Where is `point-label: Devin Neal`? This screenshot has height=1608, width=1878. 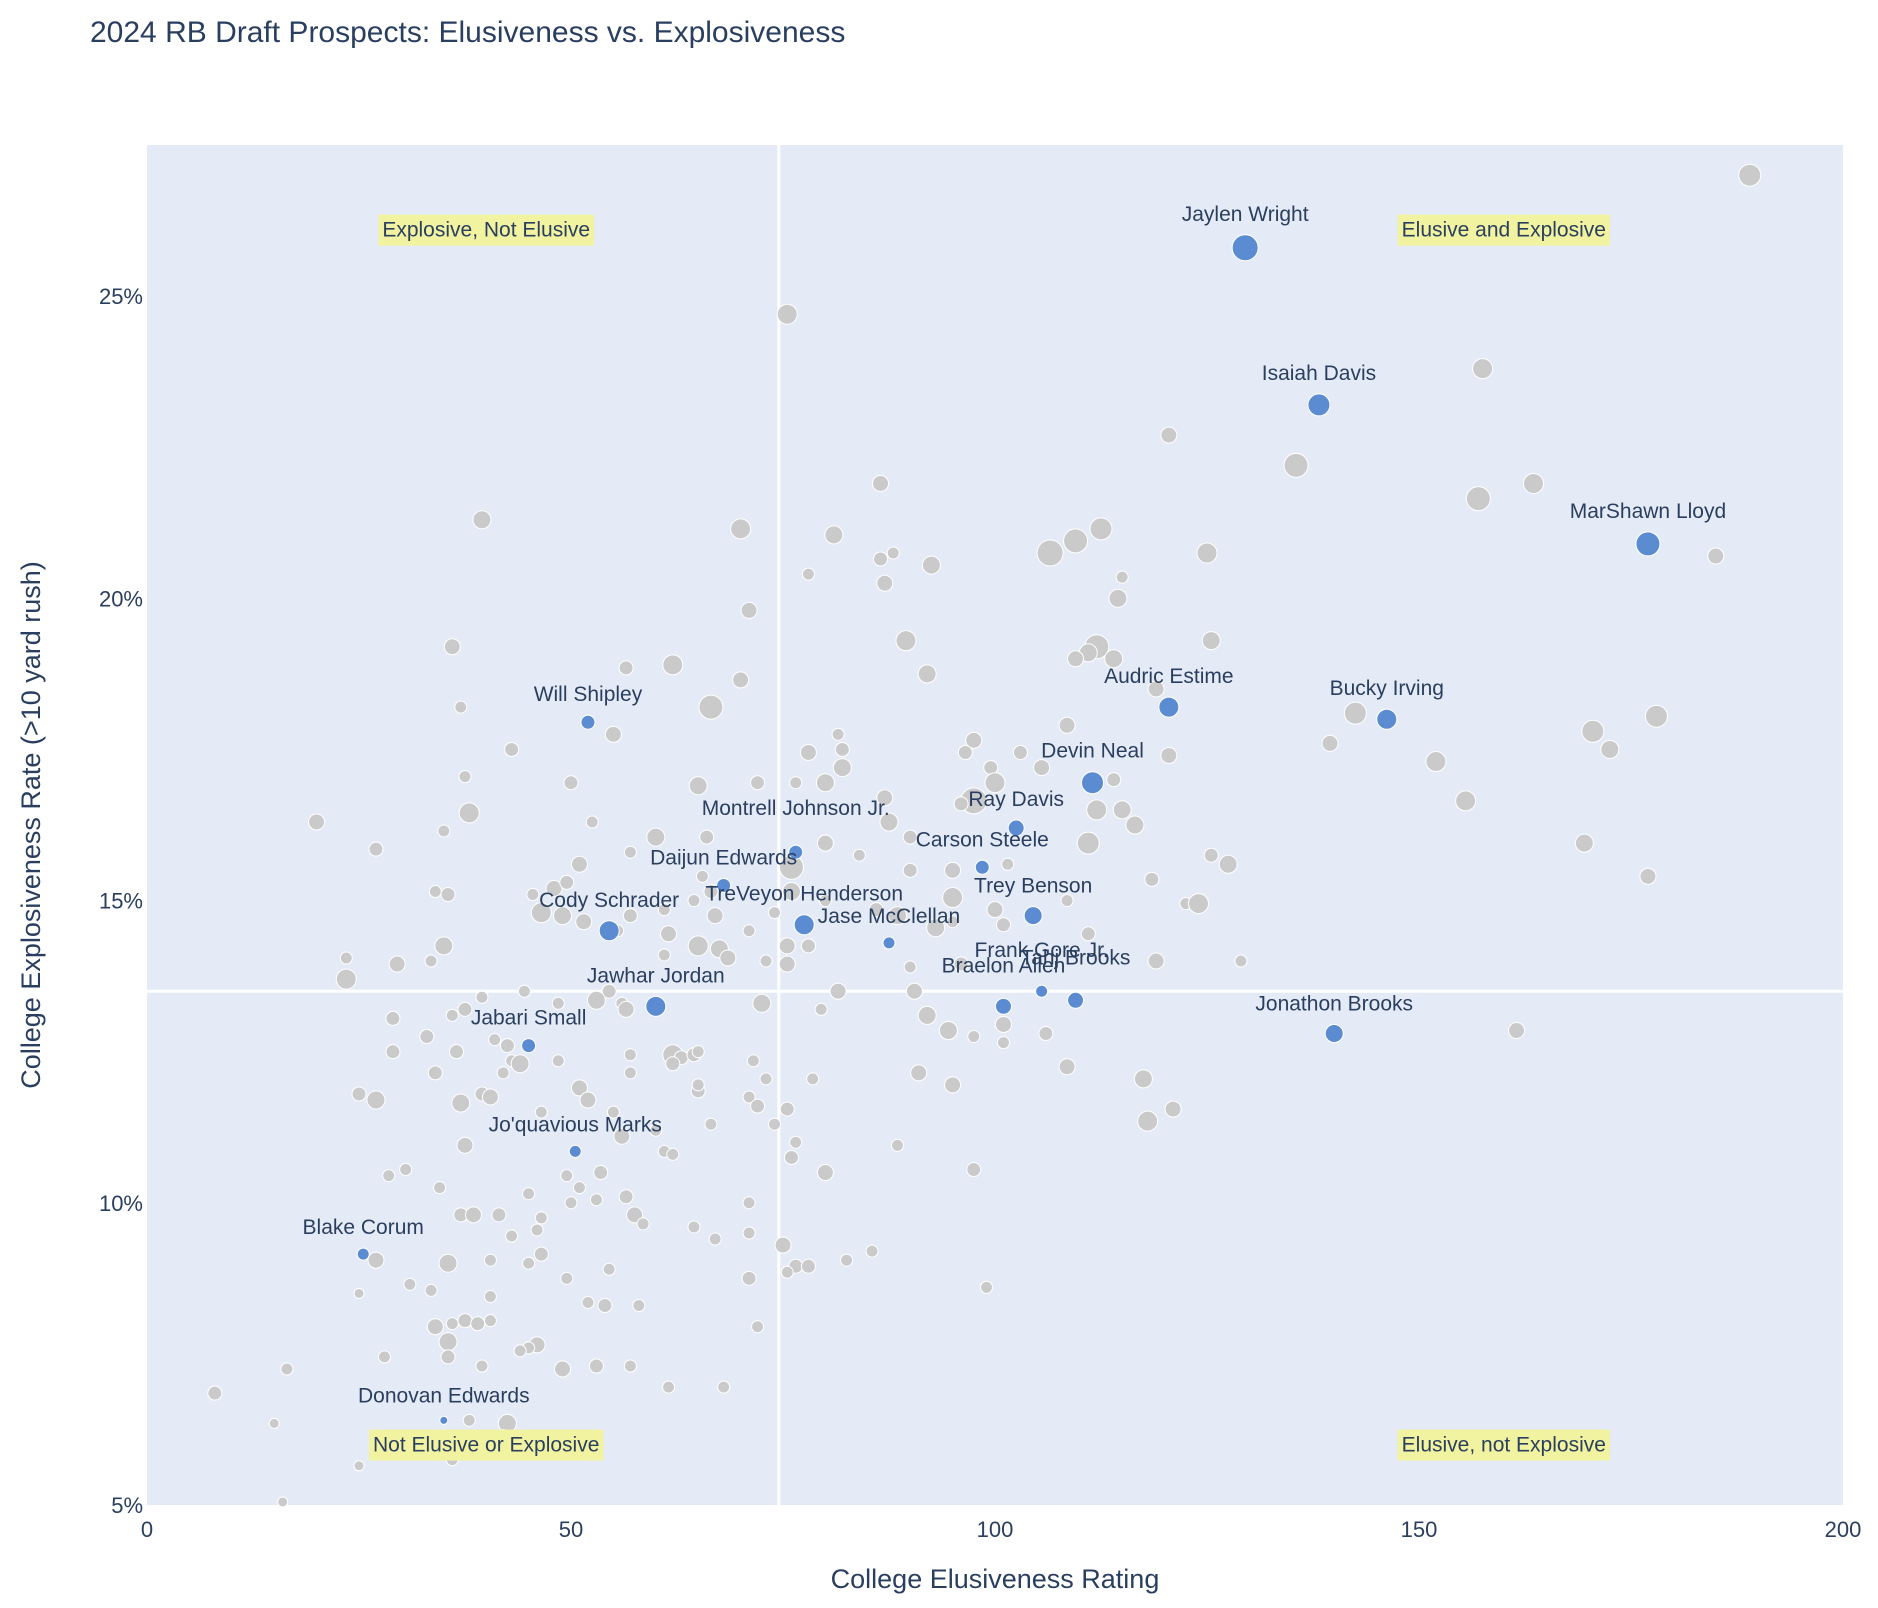 point-label: Devin Neal is located at coordinates (1092, 751).